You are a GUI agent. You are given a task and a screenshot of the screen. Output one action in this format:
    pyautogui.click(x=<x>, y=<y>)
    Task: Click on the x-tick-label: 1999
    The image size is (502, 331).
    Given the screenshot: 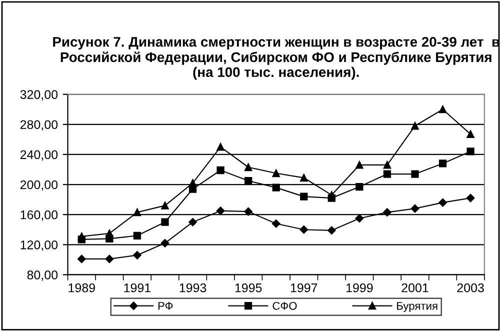 What is the action you would take?
    pyautogui.click(x=359, y=287)
    